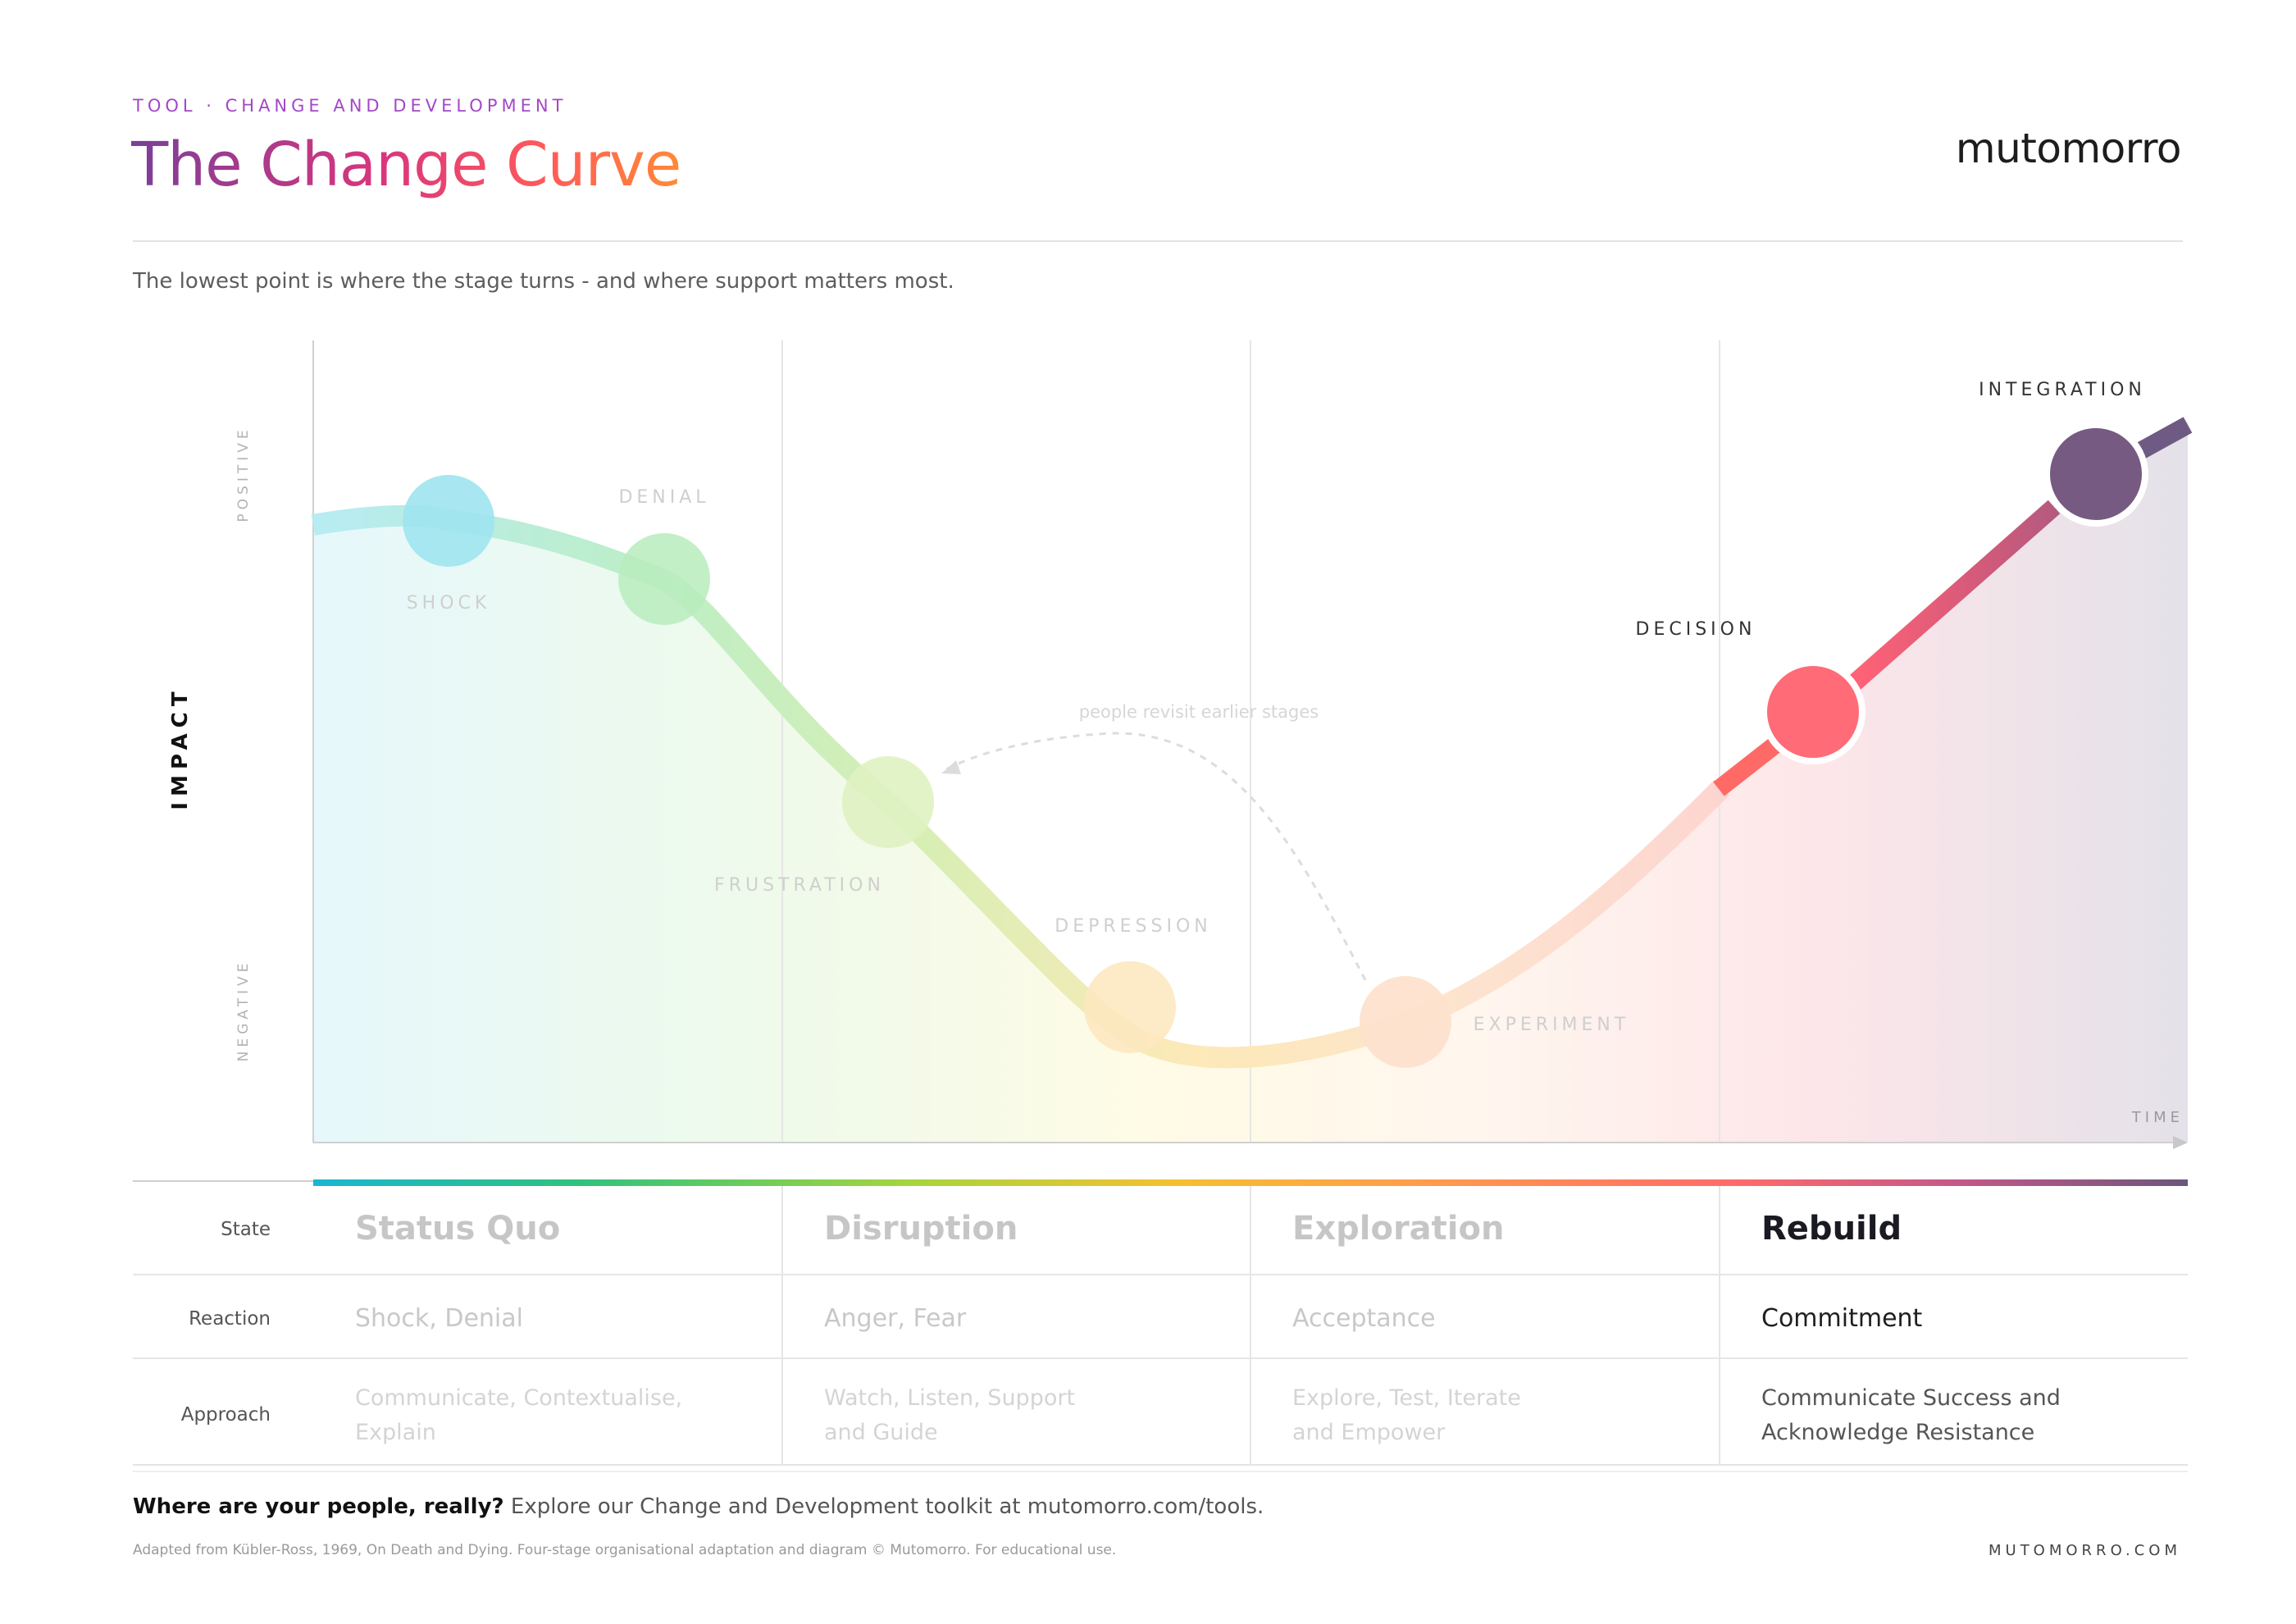  I want to click on header-divider, so click(1158, 241).